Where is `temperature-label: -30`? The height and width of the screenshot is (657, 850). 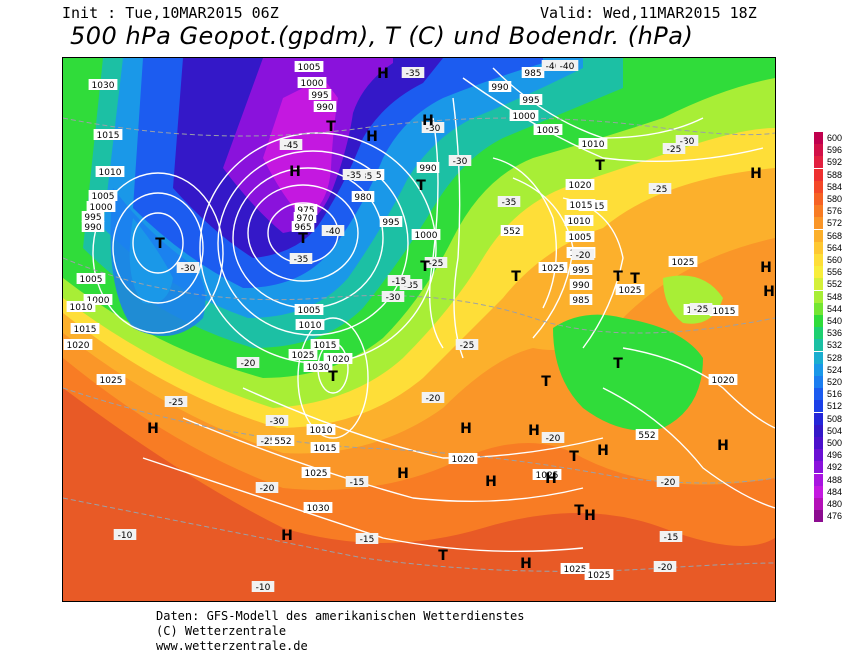 temperature-label: -30 is located at coordinates (188, 269).